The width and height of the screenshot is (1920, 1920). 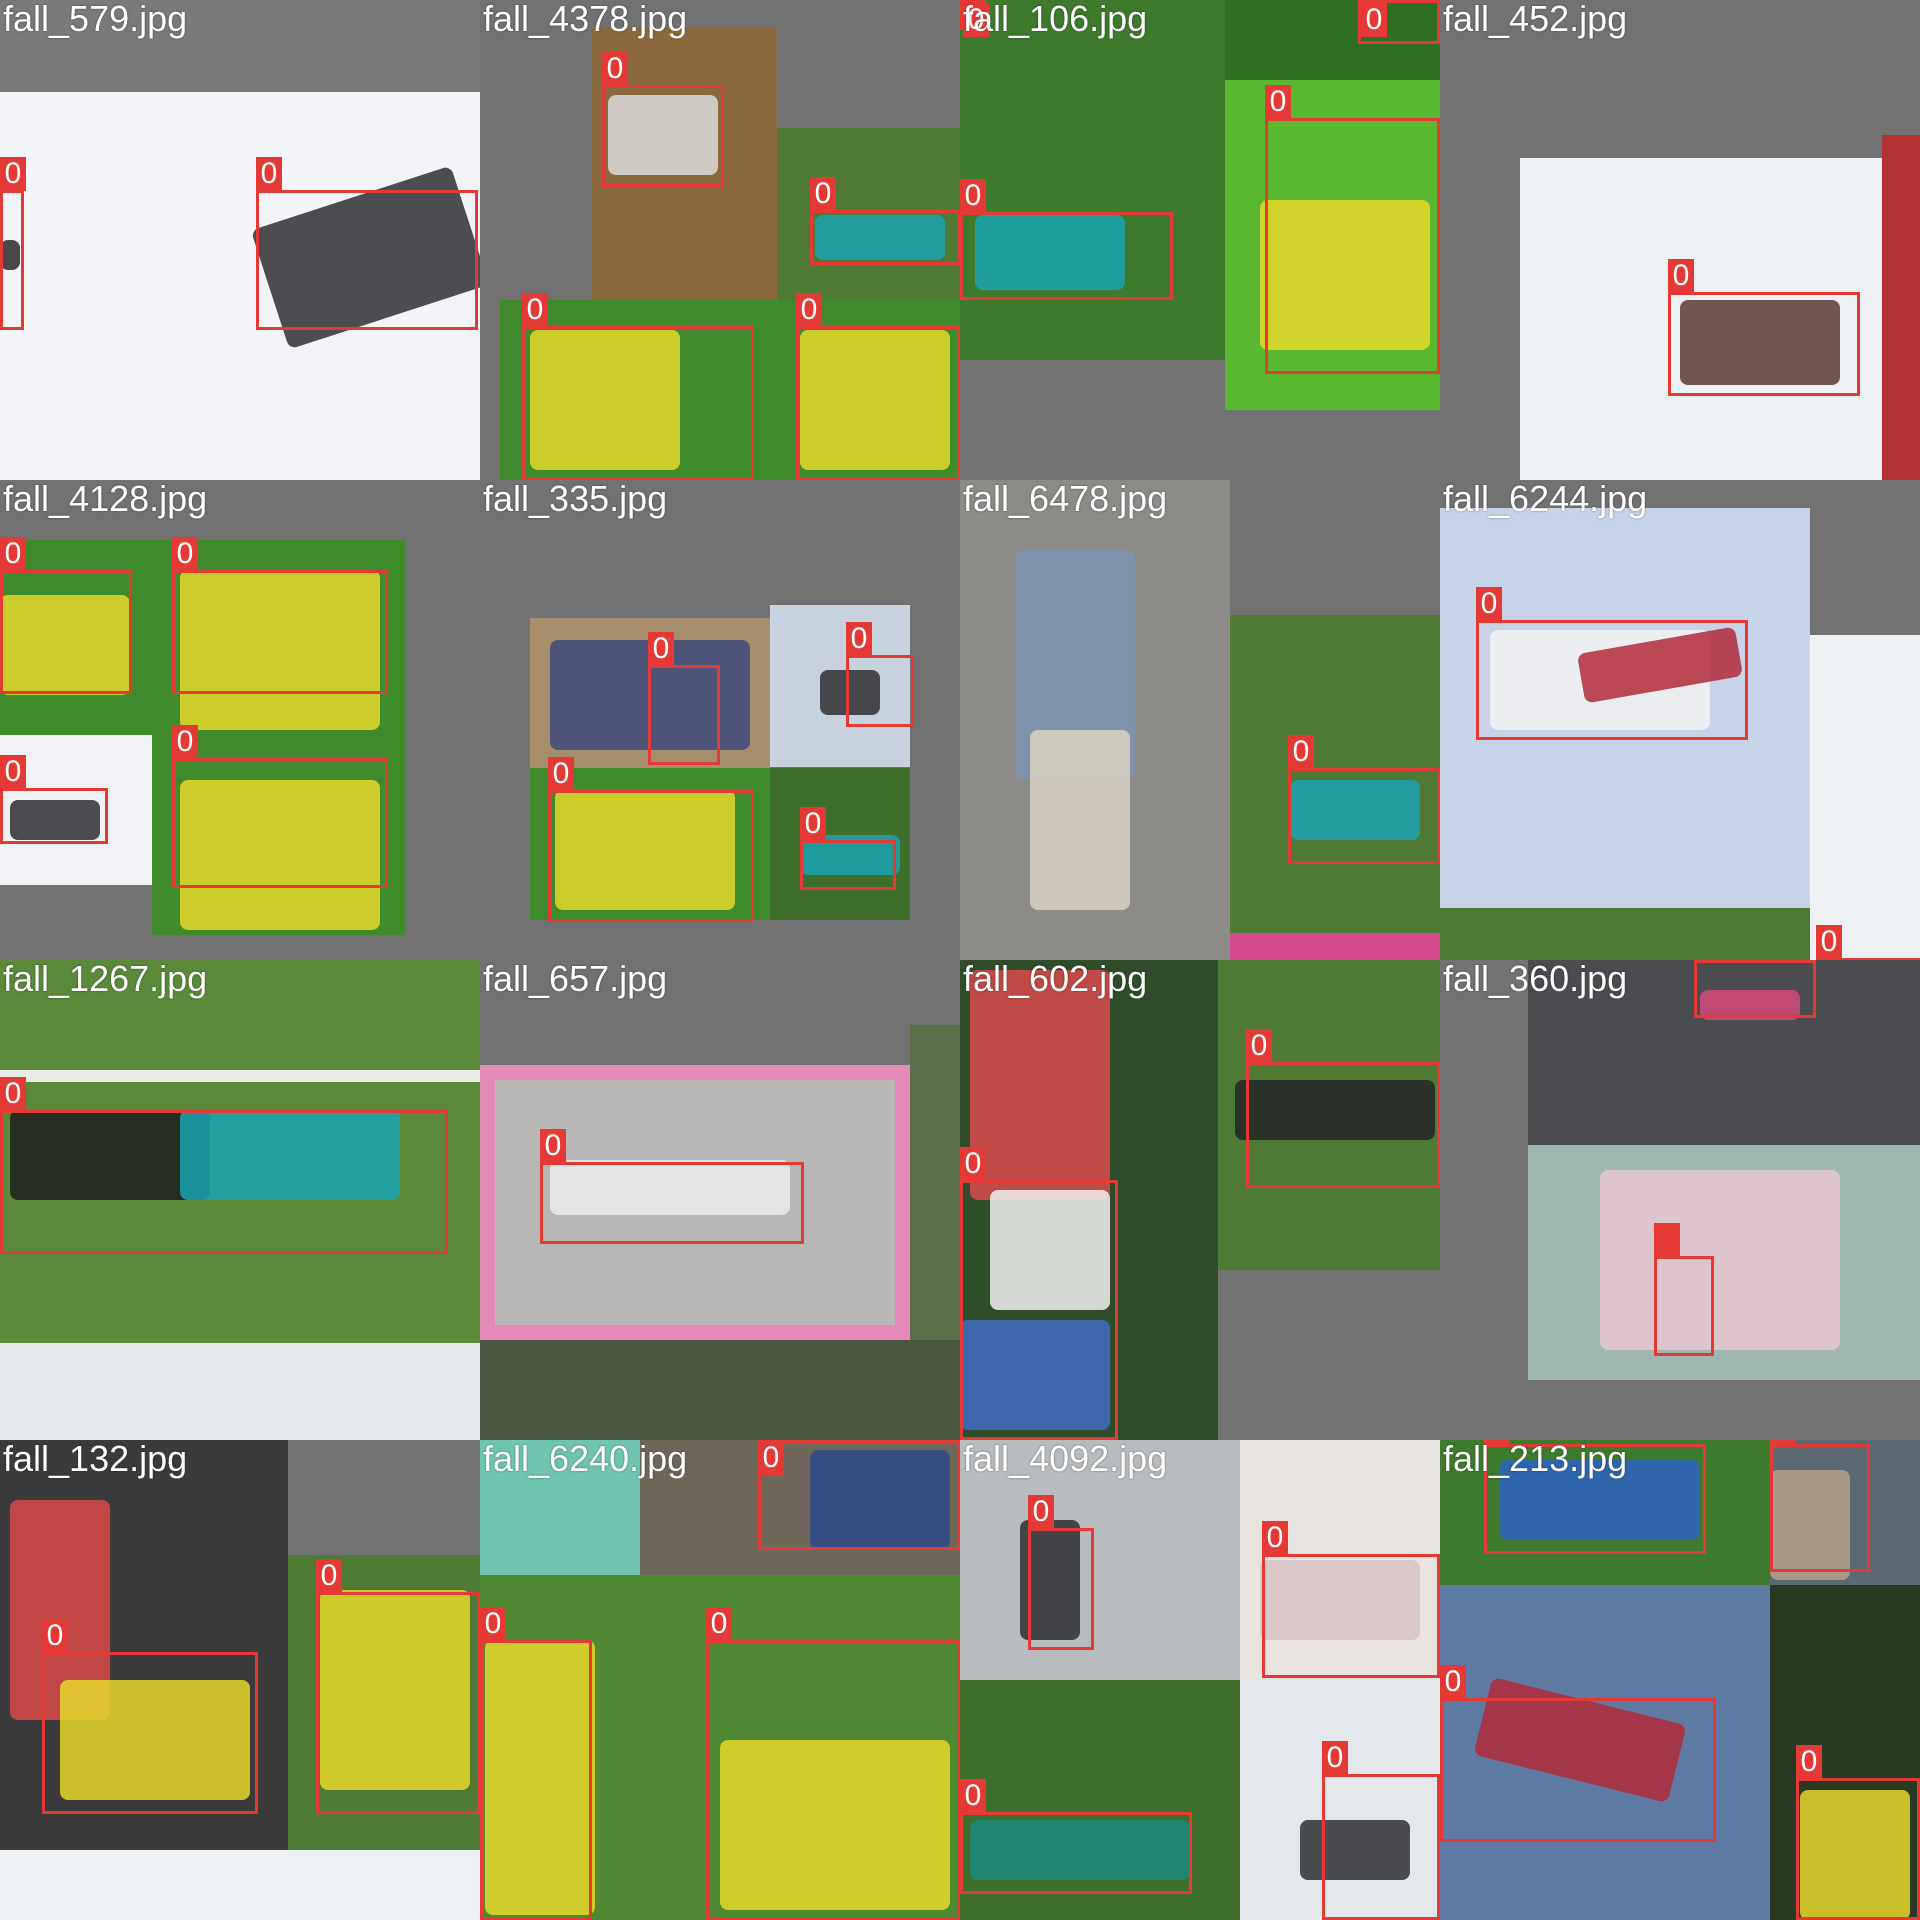 What do you see at coordinates (1535, 1459) in the screenshot?
I see `image-filename: fall_213.jpg` at bounding box center [1535, 1459].